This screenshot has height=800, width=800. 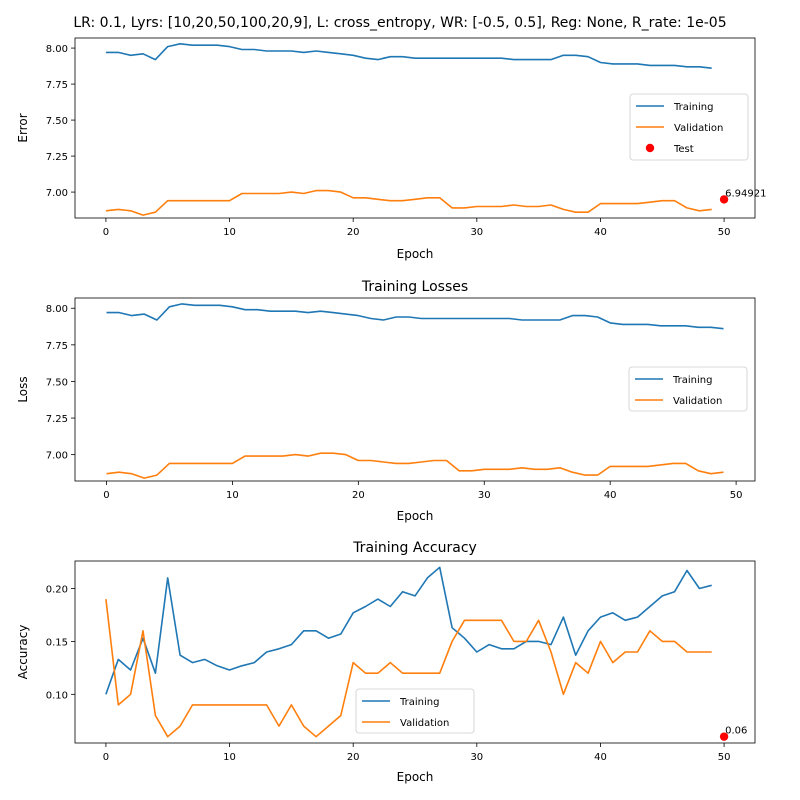 I want to click on chart2-y-axis-label: Accuracy, so click(x=23, y=652).